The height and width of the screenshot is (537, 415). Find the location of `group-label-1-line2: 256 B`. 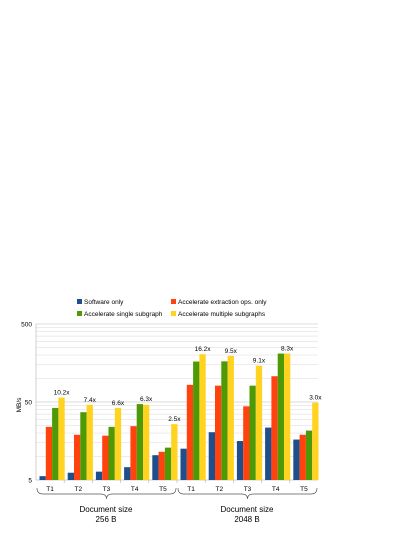

group-label-1-line2: 256 B is located at coordinates (106, 519).